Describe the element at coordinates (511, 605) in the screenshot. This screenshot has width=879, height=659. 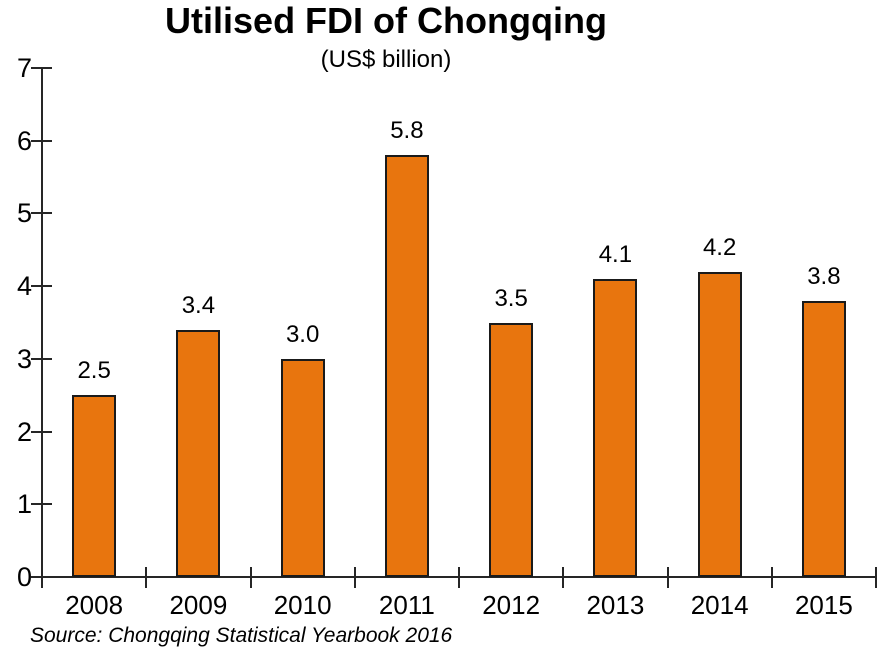
I see `x-category-label-2012: 2012` at that location.